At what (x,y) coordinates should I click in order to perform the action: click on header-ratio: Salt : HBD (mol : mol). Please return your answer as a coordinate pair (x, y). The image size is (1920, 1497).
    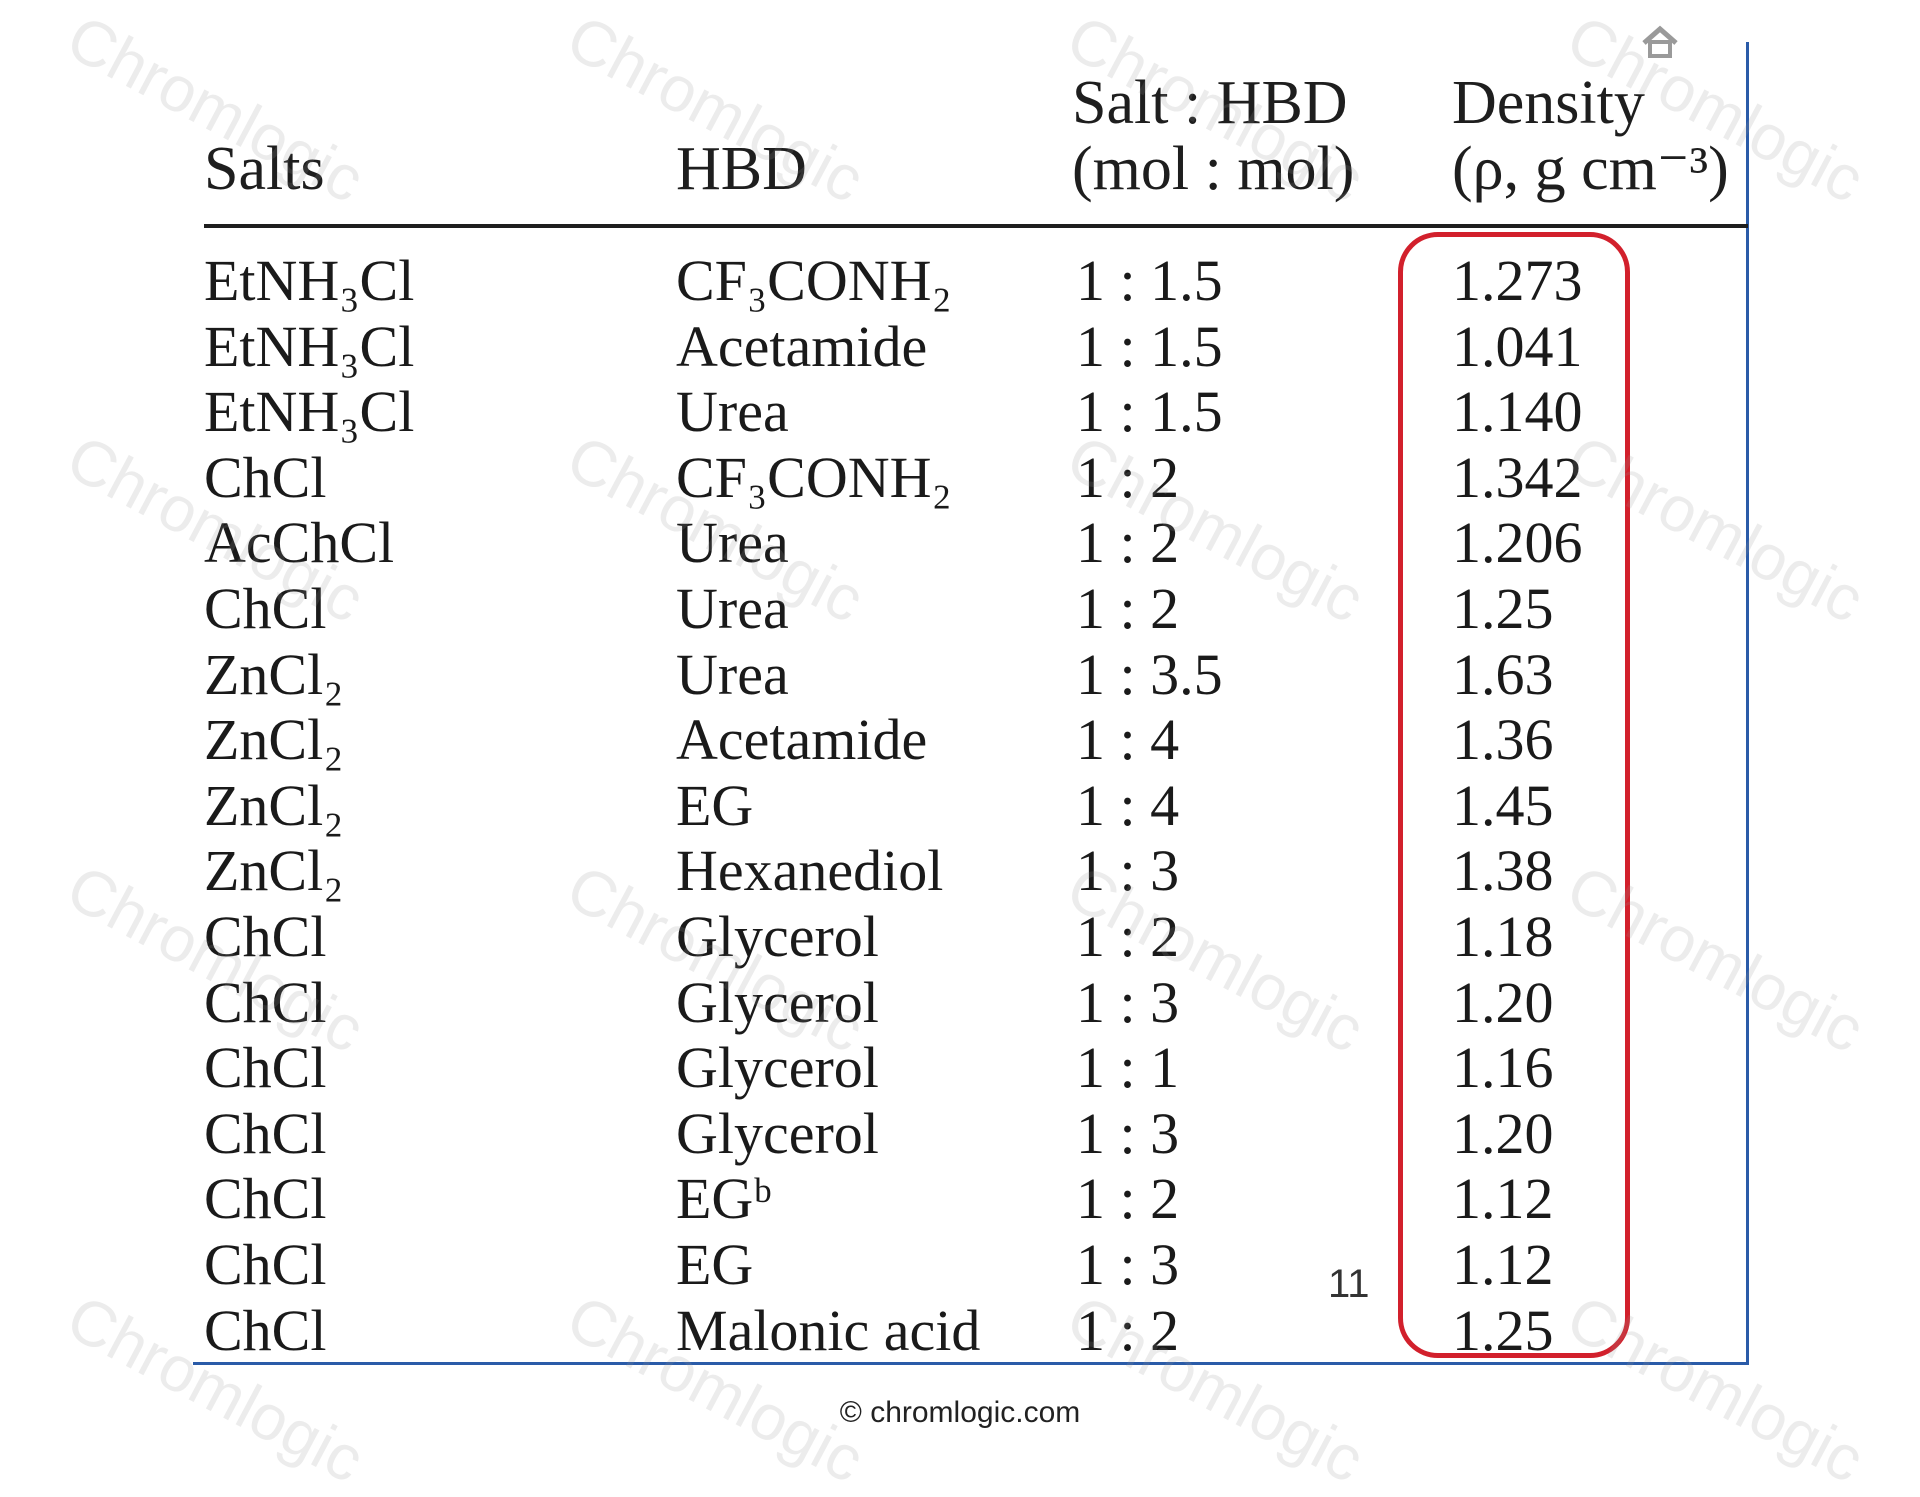
    Looking at the image, I should click on (1213, 136).